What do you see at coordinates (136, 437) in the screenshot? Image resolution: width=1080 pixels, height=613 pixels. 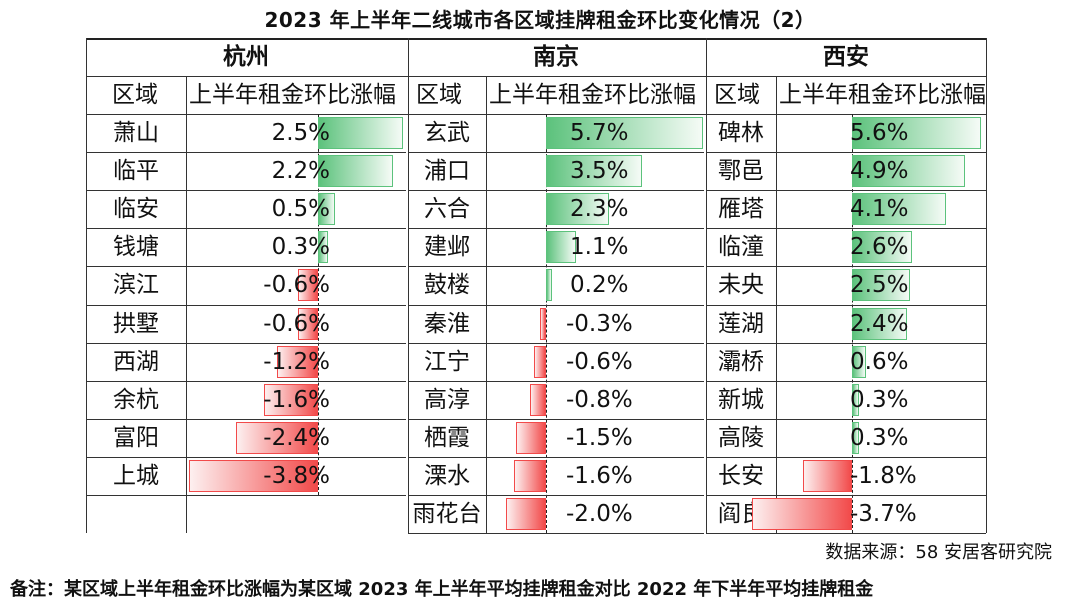 I see `district-name: 富阳` at bounding box center [136, 437].